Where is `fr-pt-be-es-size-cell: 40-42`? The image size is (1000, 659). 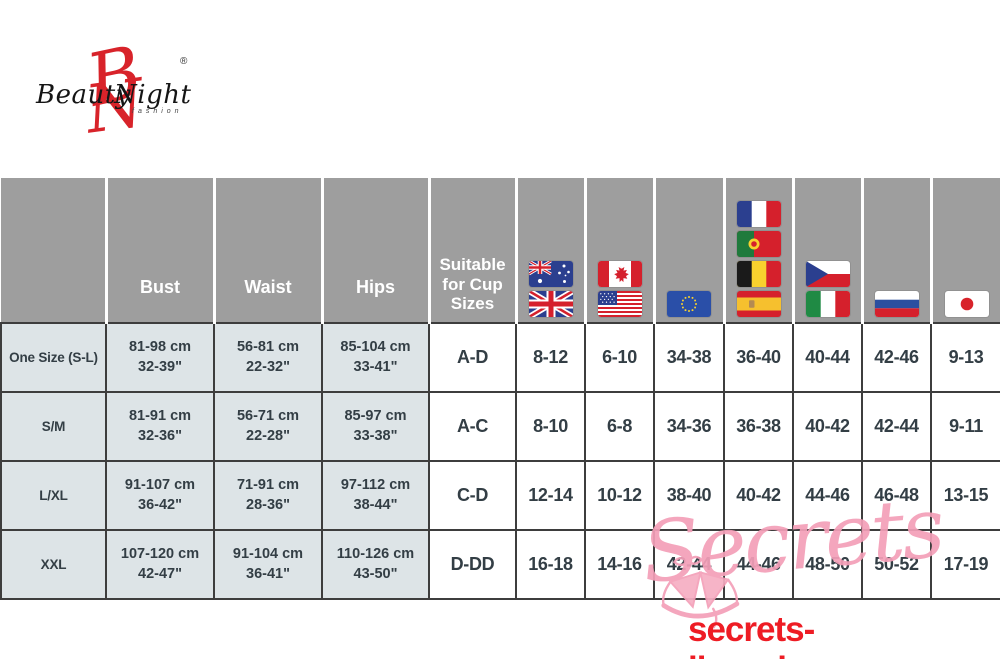
fr-pt-be-es-size-cell: 40-42 is located at coordinates (758, 495).